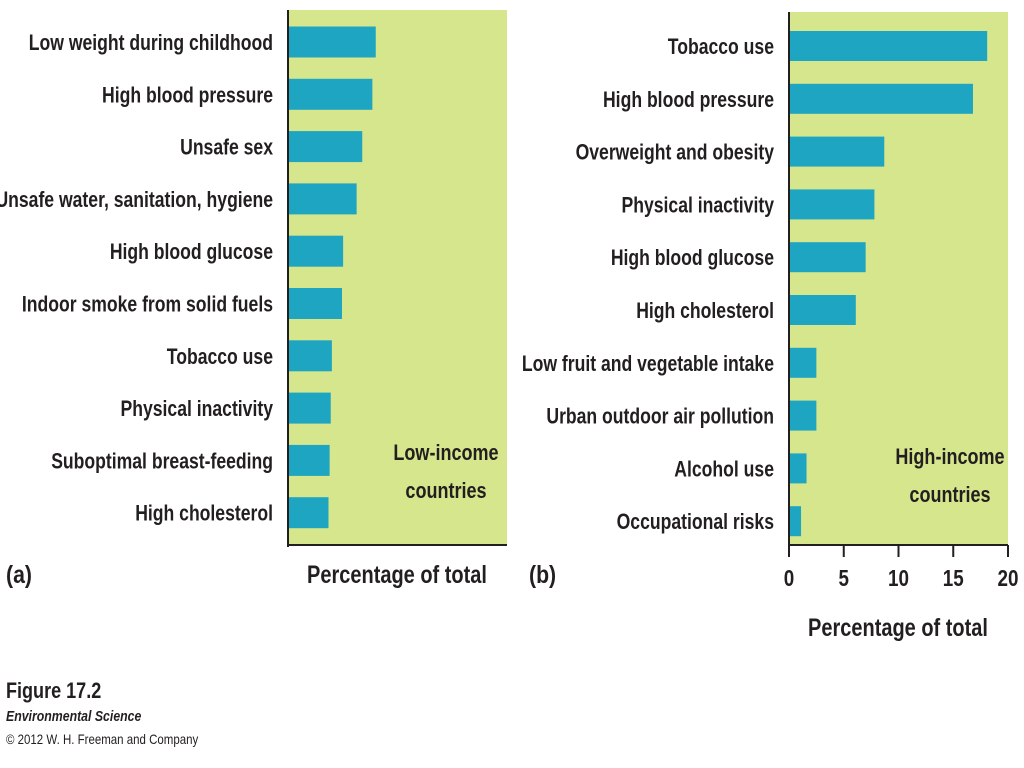 The width and height of the screenshot is (1024, 768). What do you see at coordinates (688, 100) in the screenshot?
I see `category-label-b-2: High blood pressure` at bounding box center [688, 100].